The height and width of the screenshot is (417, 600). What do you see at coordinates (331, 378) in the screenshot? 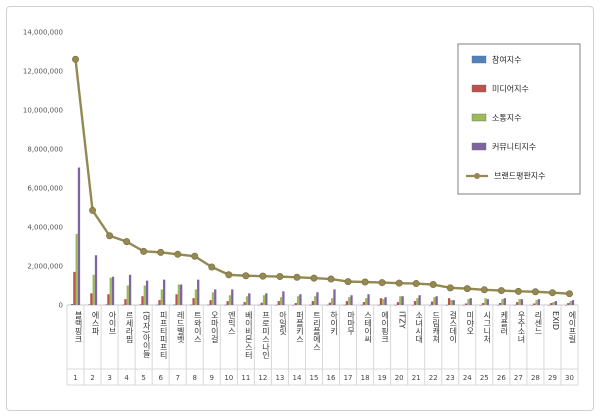
I see `rank-label: 16` at bounding box center [331, 378].